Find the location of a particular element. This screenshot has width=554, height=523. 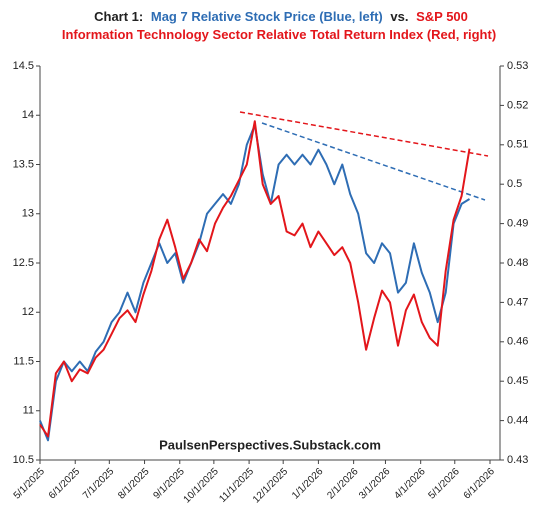

y2-tick-label: 0.48 is located at coordinates (517, 263).